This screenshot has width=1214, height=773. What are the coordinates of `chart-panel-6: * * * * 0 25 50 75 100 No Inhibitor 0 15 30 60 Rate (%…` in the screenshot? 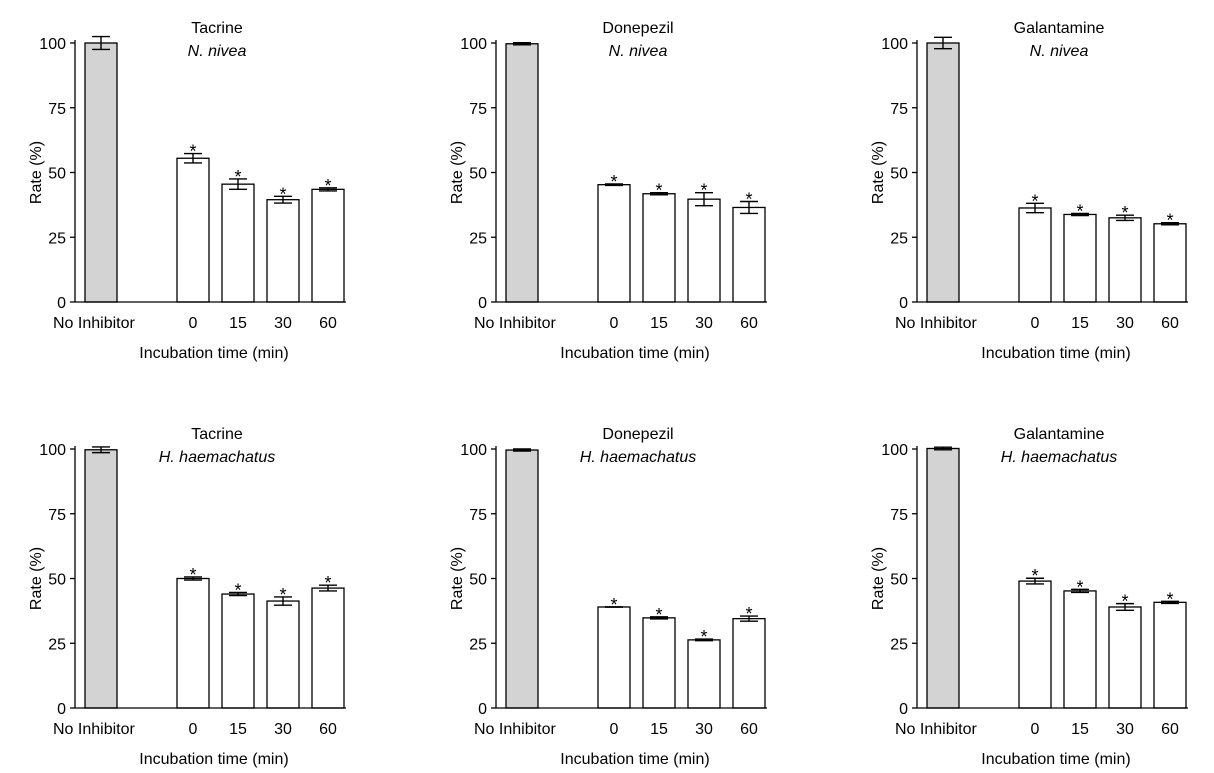 It's located at (1029, 597).